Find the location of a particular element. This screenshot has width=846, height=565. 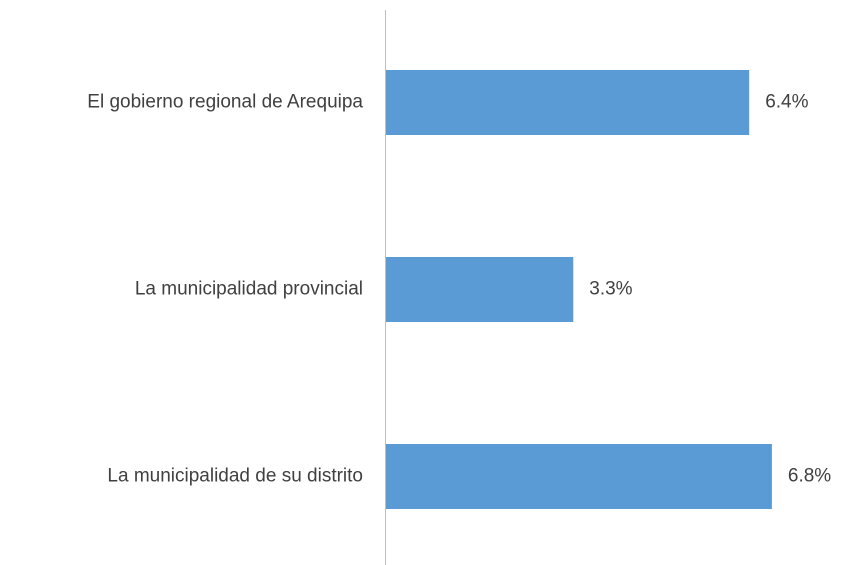

category-label: El gobierno regional de Arequipa is located at coordinates (225, 102).